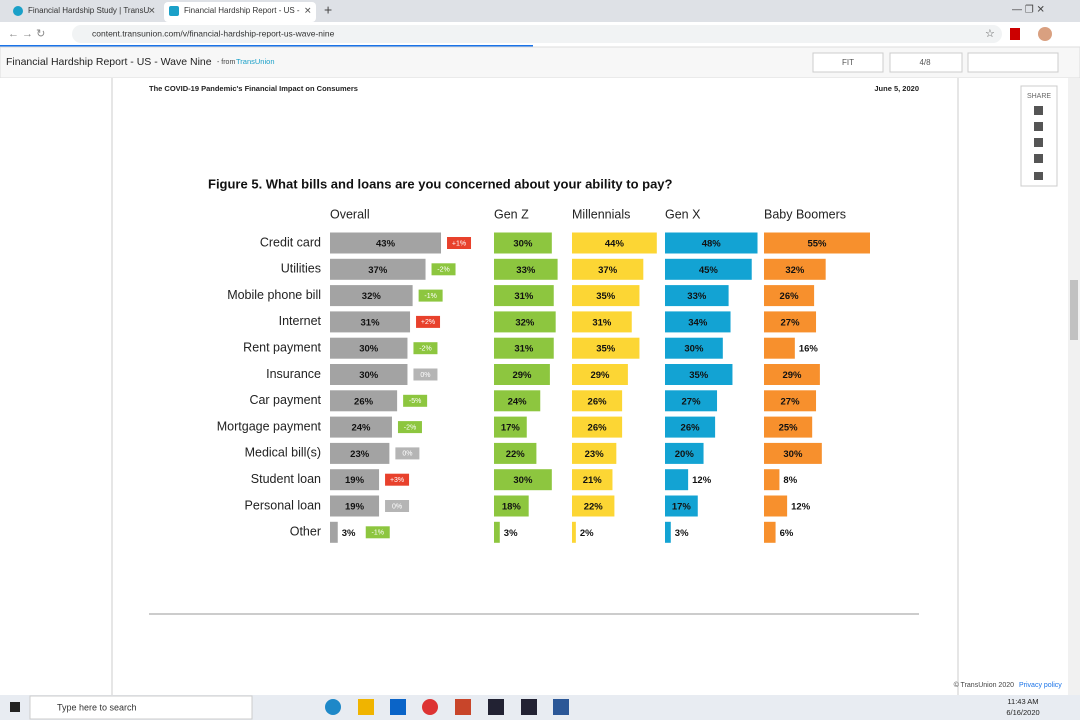 This screenshot has height=725, width=1080. What do you see at coordinates (293, 374) in the screenshot?
I see `category-label: Insurance` at bounding box center [293, 374].